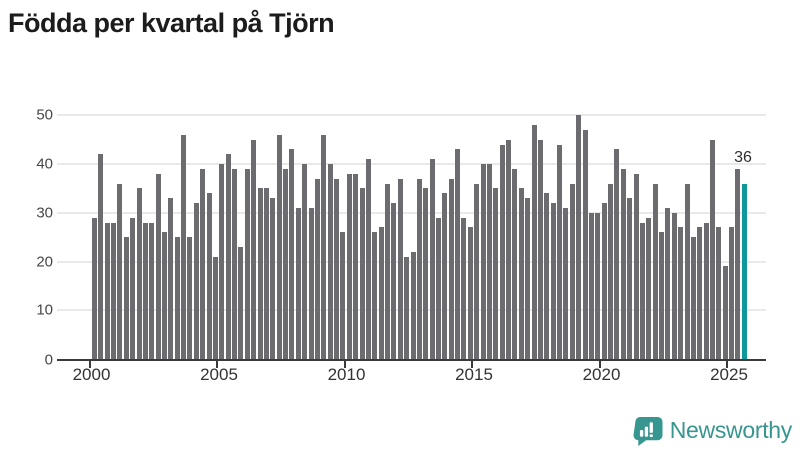 The height and width of the screenshot is (450, 800). Describe the element at coordinates (413, 305) in the screenshot. I see `bar-2012-q3` at that location.